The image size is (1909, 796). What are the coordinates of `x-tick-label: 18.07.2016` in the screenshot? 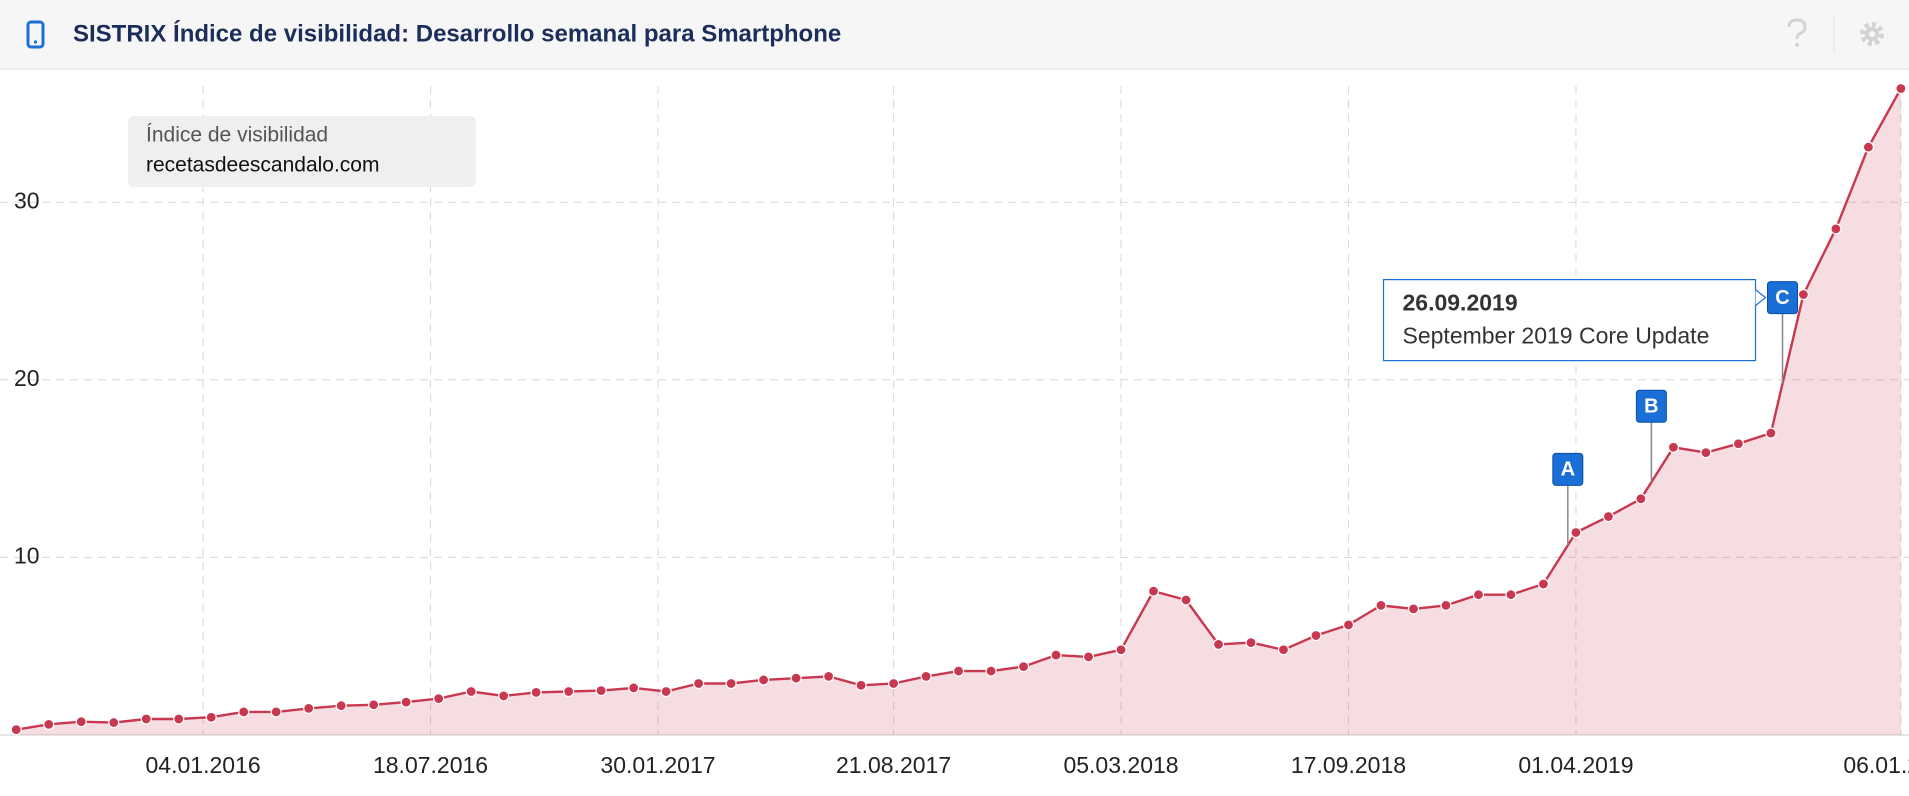 It's located at (430, 765).